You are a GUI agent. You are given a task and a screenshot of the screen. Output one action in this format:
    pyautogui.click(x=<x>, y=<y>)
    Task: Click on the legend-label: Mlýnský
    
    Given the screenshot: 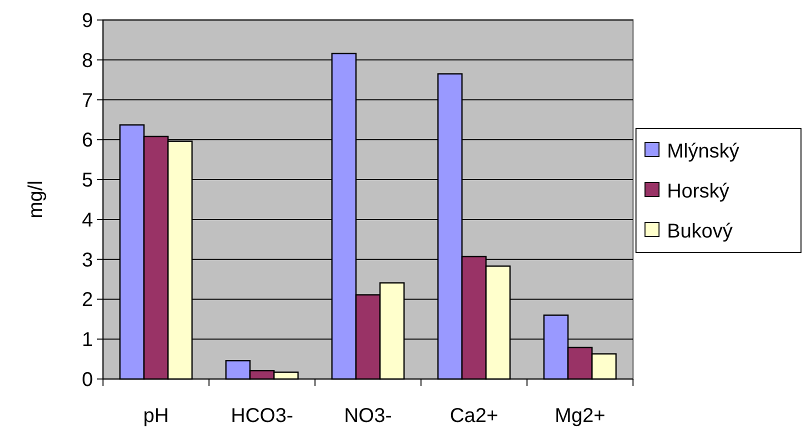 What is the action you would take?
    pyautogui.click(x=703, y=151)
    